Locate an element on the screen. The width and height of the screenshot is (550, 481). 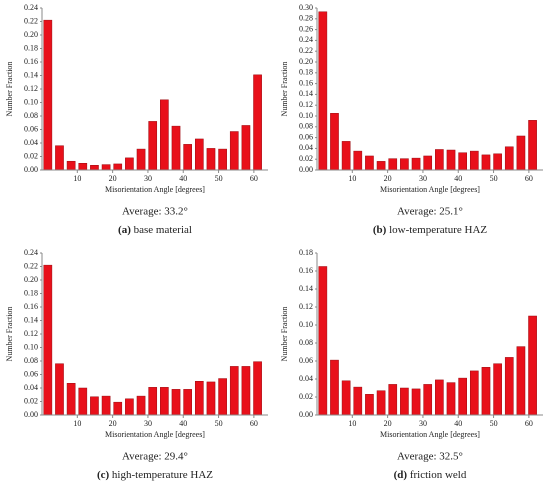
average: Average: 25.1° is located at coordinates (430, 212).